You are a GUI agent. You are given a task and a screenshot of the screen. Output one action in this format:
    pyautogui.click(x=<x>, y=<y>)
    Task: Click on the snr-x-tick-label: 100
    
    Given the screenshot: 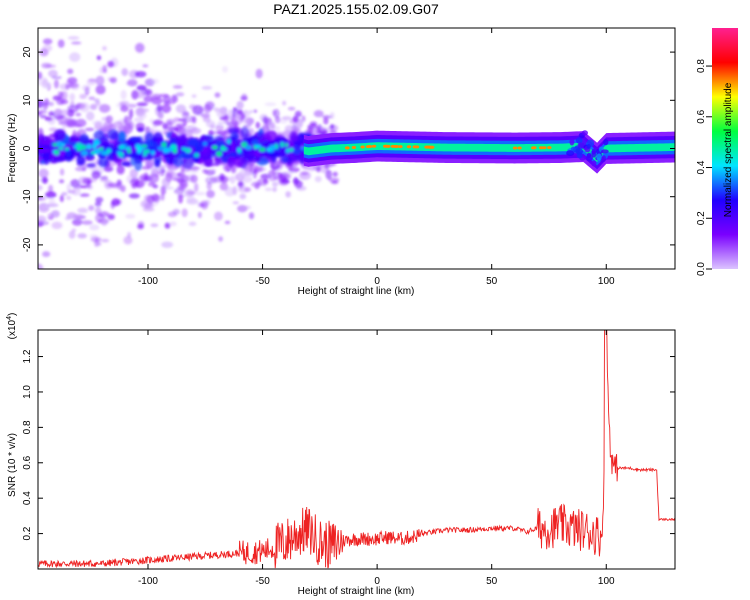 What is the action you would take?
    pyautogui.click(x=606, y=581)
    